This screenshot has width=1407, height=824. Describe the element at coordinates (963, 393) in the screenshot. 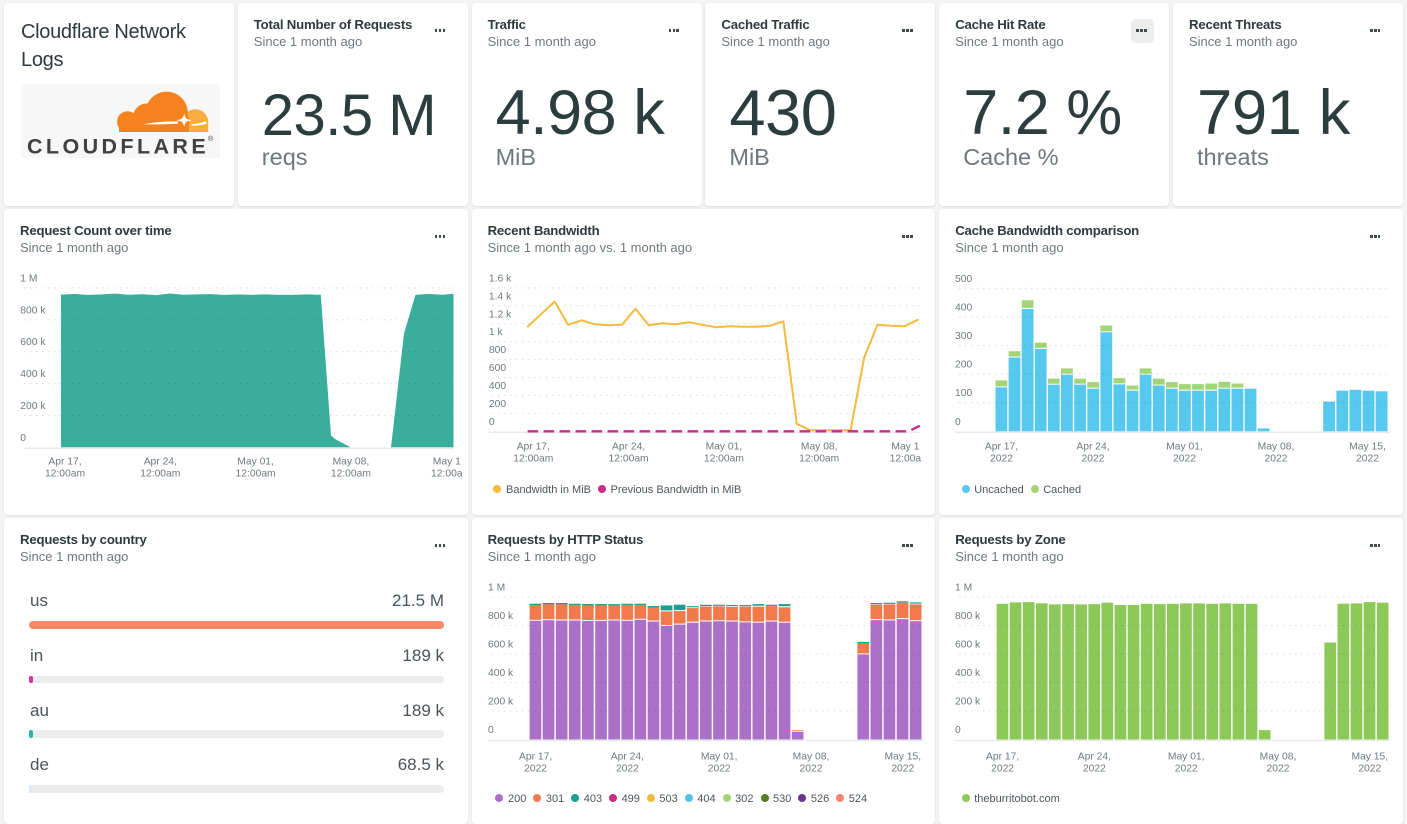

I see `svg-text: 100` at that location.